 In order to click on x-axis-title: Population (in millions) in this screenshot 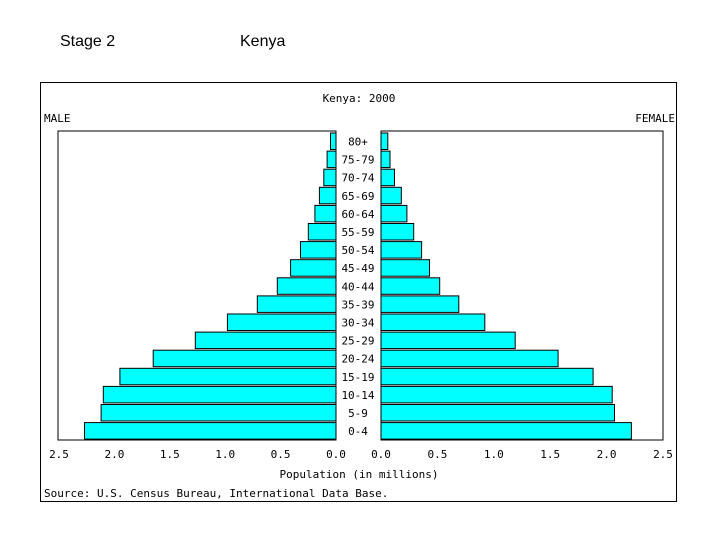, I will do `click(359, 474)`.